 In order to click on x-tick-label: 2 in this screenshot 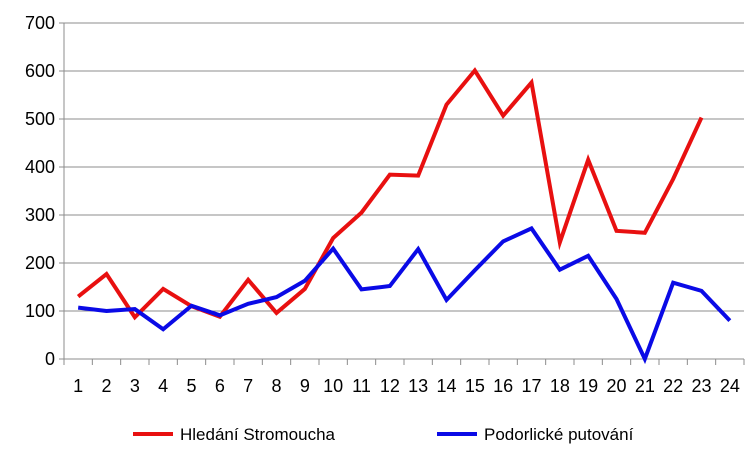, I will do `click(106, 386)`.